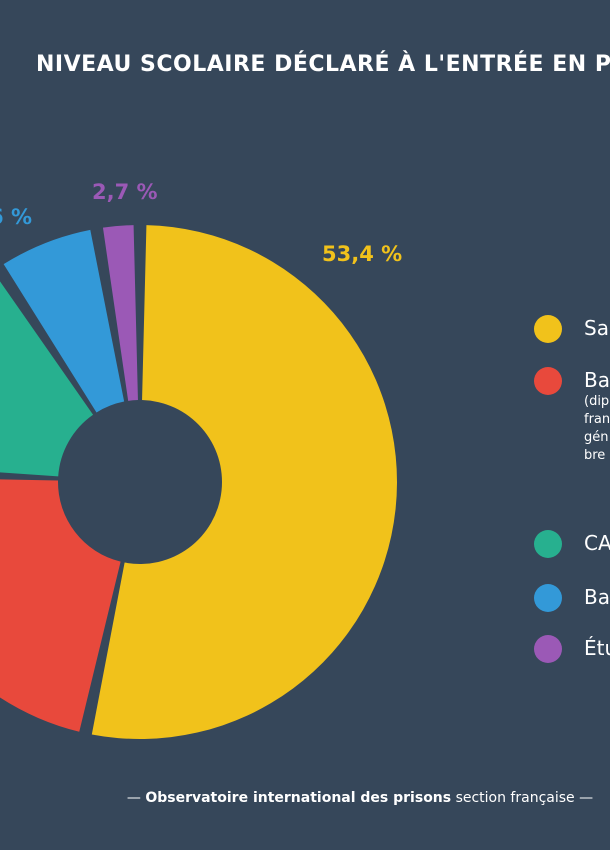 The width and height of the screenshot is (610, 850). I want to click on chart-title: NIVEAU SCOLAIRE DÉCLARÉ À L'ENTRÉE EN PR, so click(323, 64).